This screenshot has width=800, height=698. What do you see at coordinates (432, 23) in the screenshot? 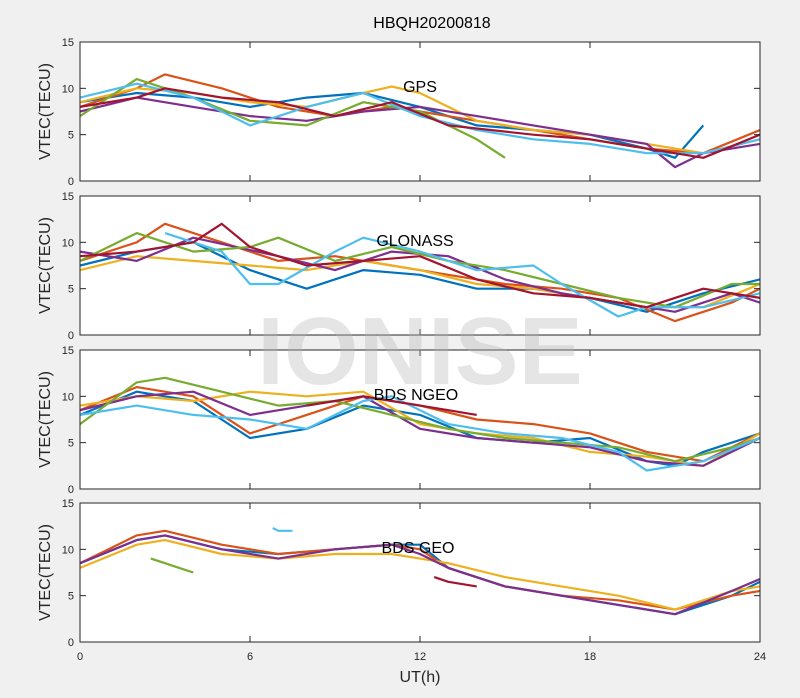
I see `figure-title: HBQH20200818` at bounding box center [432, 23].